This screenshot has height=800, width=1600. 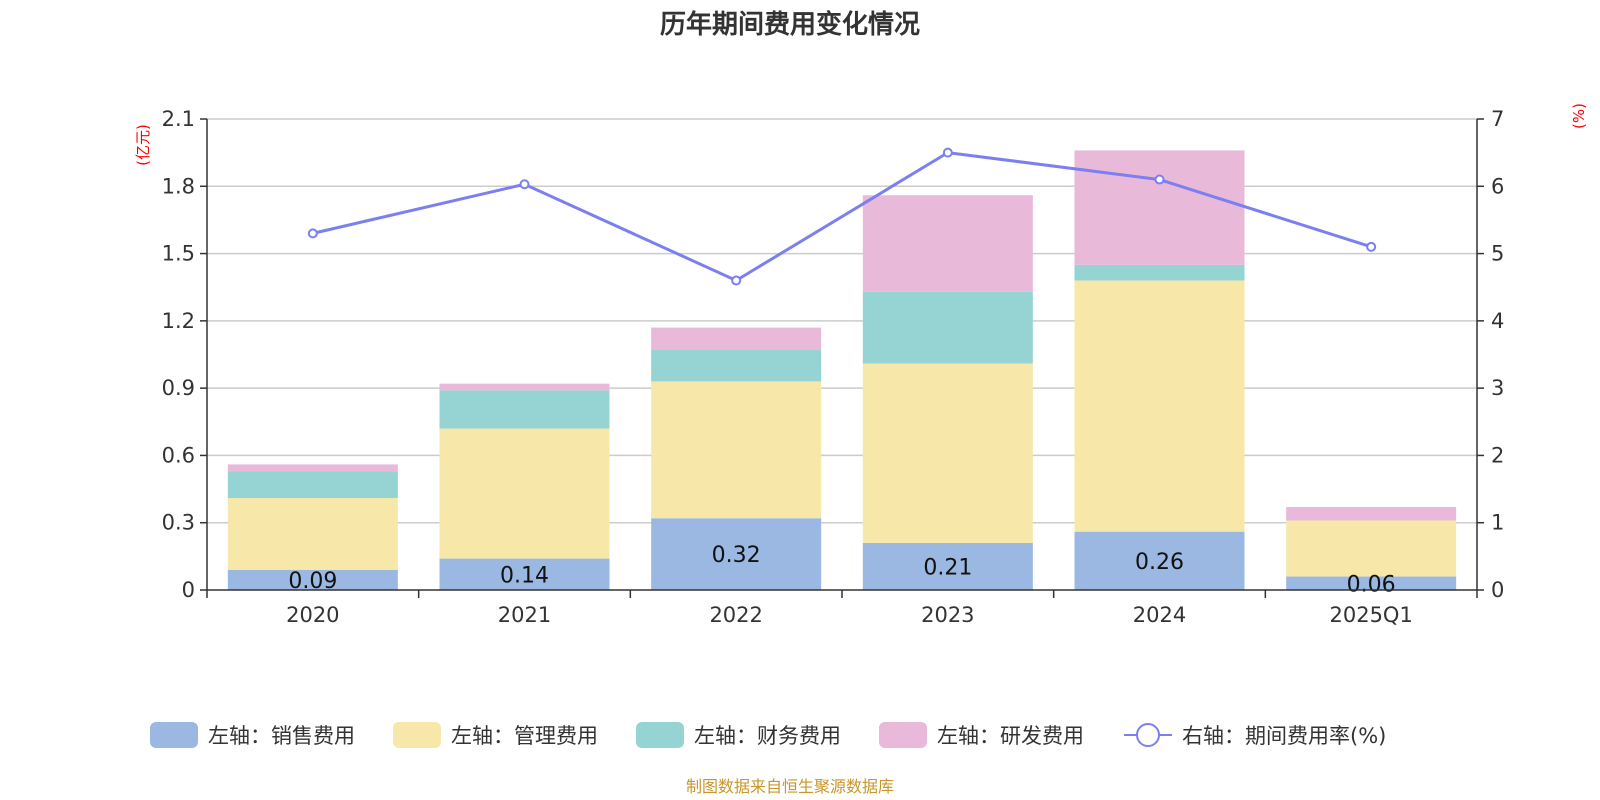 I want to click on bar-value-label: 0.32, so click(x=736, y=555).